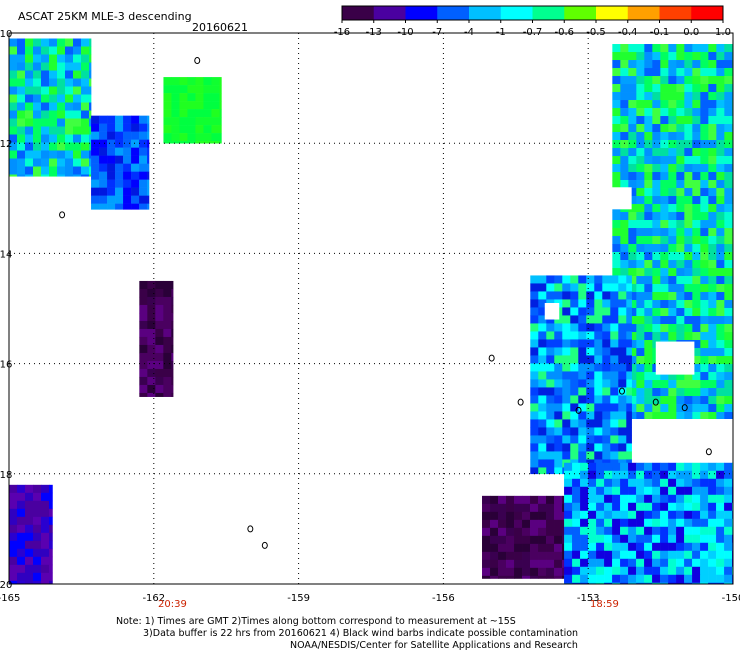 The height and width of the screenshot is (654, 740). I want to click on longitude-tick-label: -162, so click(153, 598).